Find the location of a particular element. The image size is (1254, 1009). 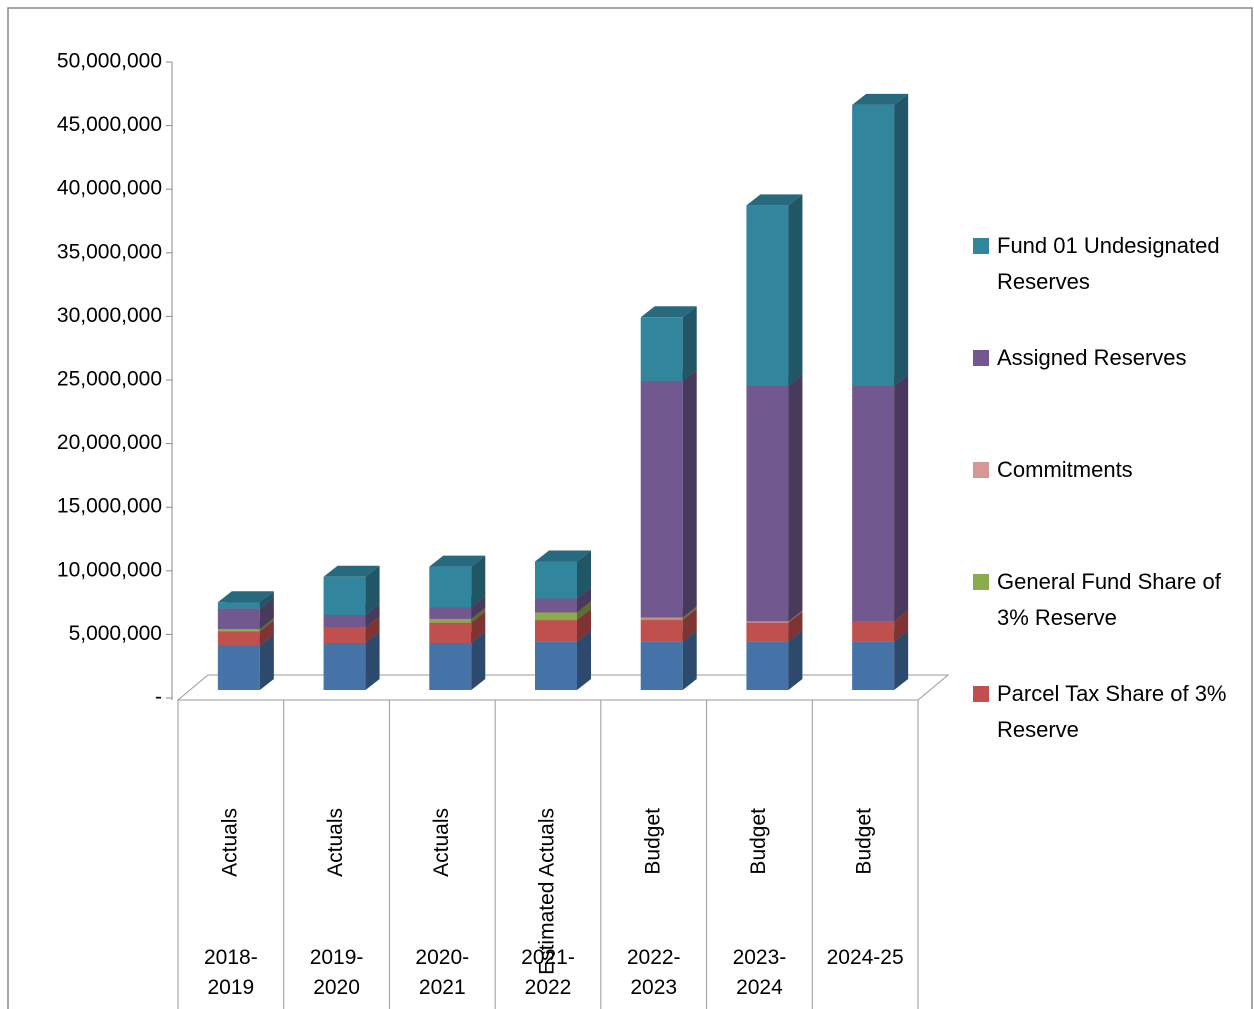

legend-item: Parcel Tax Share of 3% Reserve is located at coordinates (1108, 712).